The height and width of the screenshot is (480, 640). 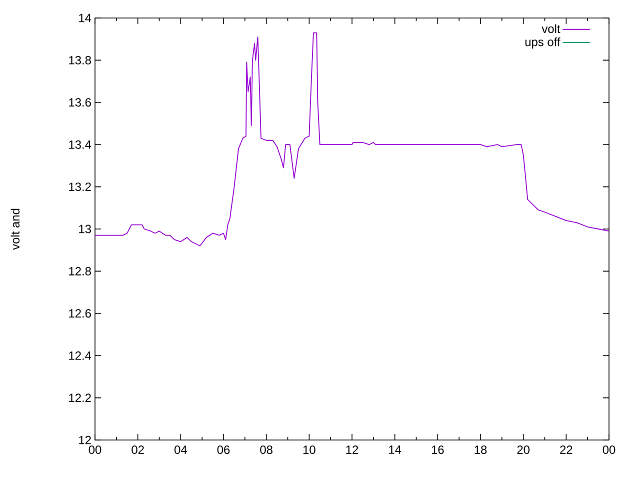 I want to click on y-tick-label: 12.4, so click(x=80, y=355).